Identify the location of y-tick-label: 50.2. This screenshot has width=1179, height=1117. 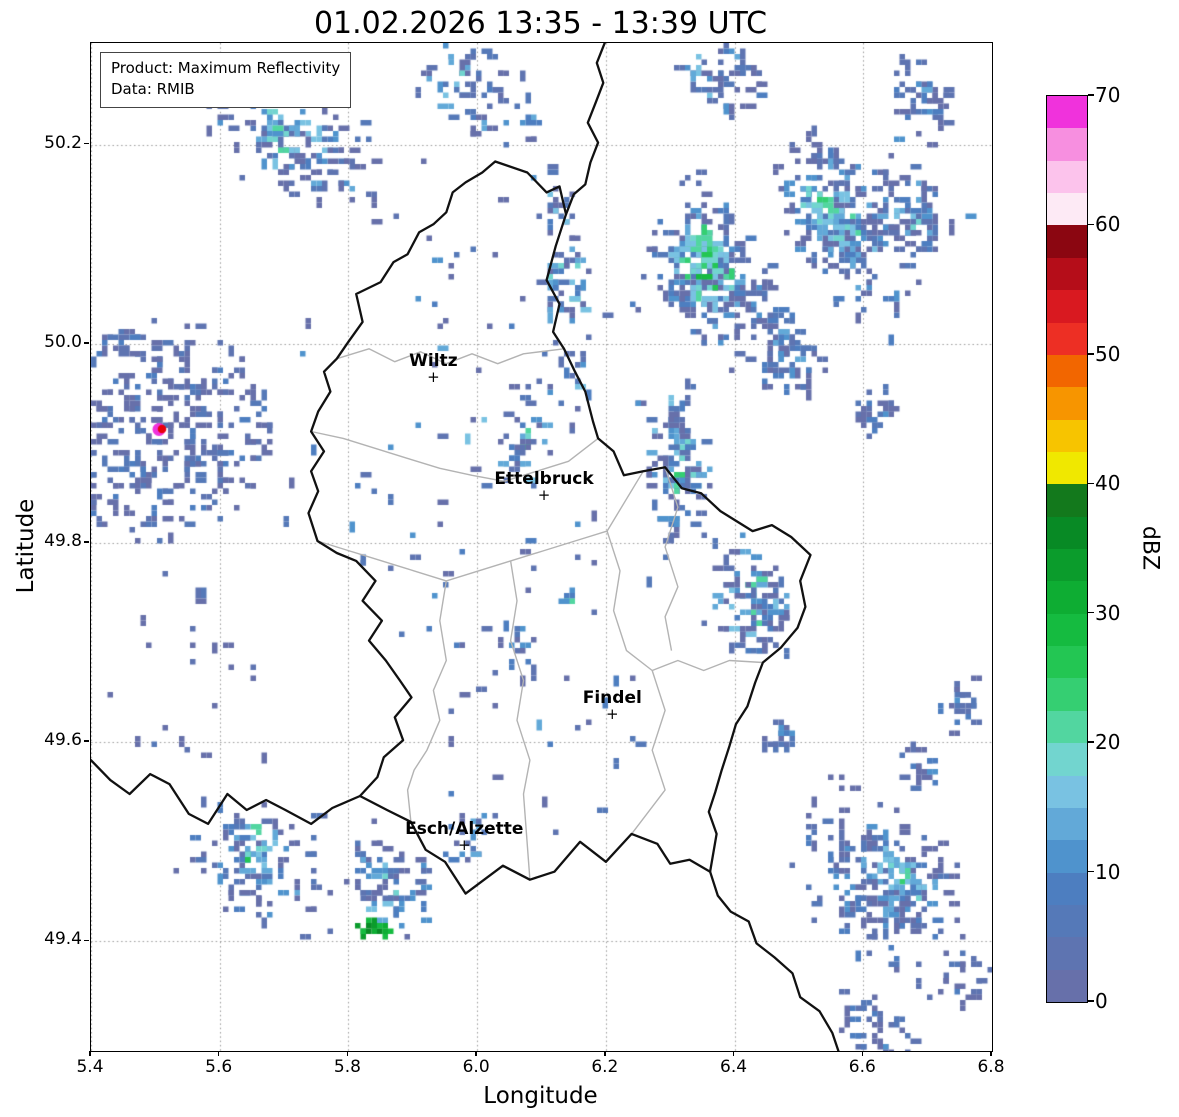
(63, 142).